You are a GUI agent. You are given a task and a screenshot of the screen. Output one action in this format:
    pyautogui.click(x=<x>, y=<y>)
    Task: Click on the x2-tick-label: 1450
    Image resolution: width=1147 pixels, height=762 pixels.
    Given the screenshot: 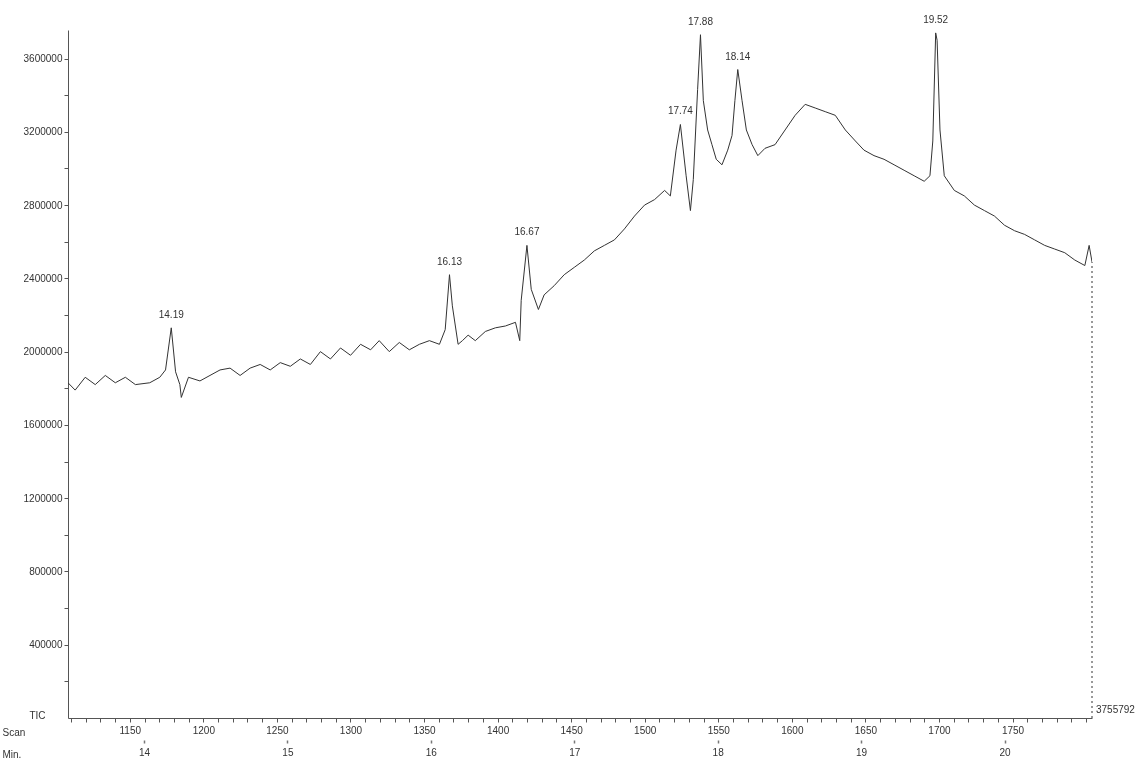 What is the action you would take?
    pyautogui.click(x=572, y=730)
    